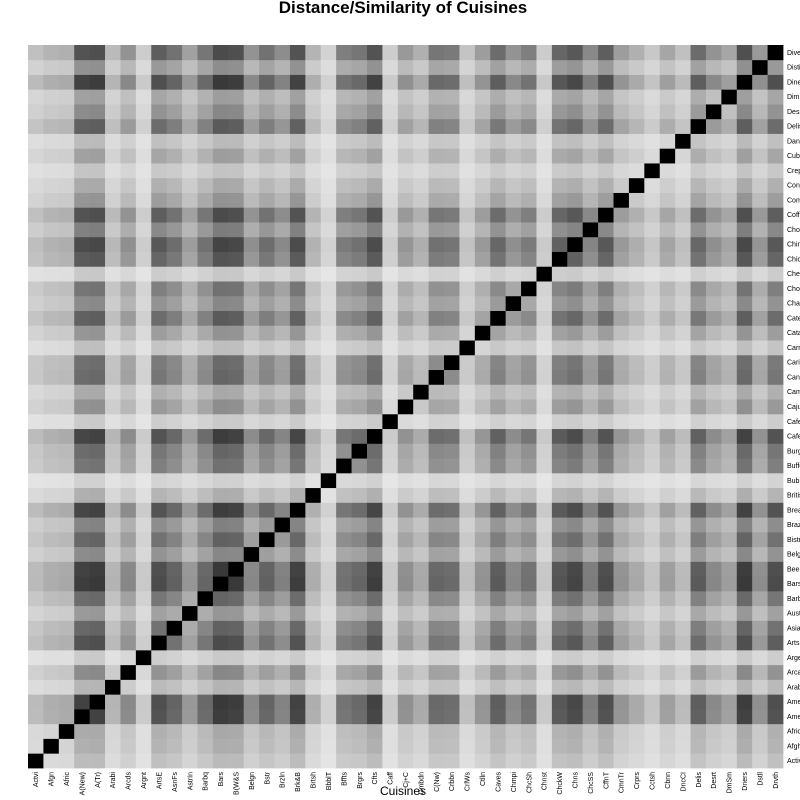 The image size is (800, 800). What do you see at coordinates (793, 289) in the screenshot?
I see `y-tick-label: Chocolatiers & Shops` at bounding box center [793, 289].